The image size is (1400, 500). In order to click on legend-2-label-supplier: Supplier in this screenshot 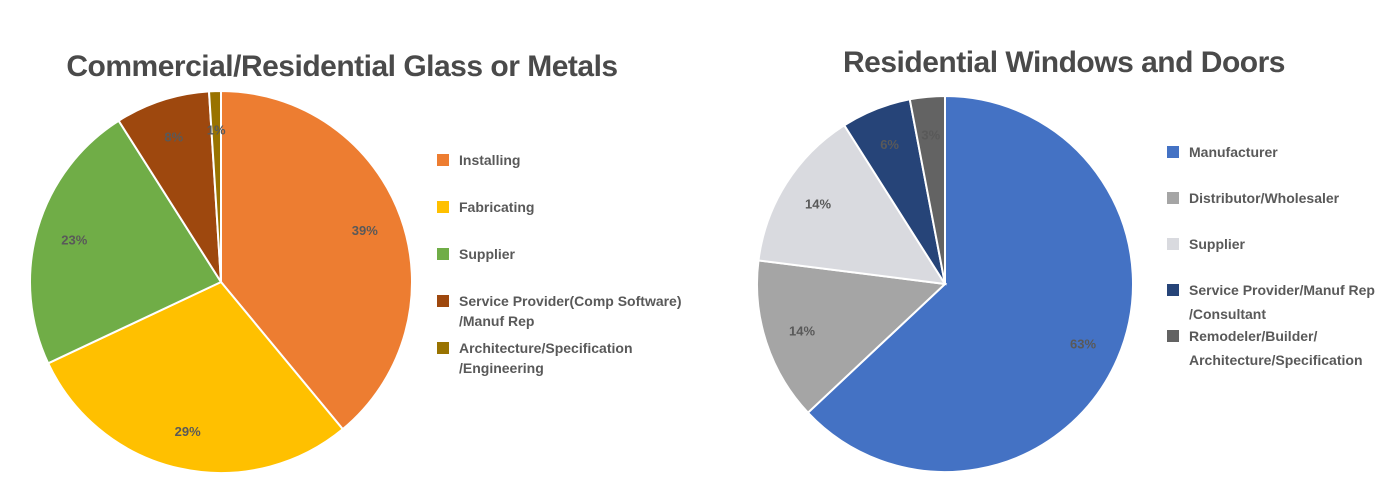, I will do `click(1217, 244)`.